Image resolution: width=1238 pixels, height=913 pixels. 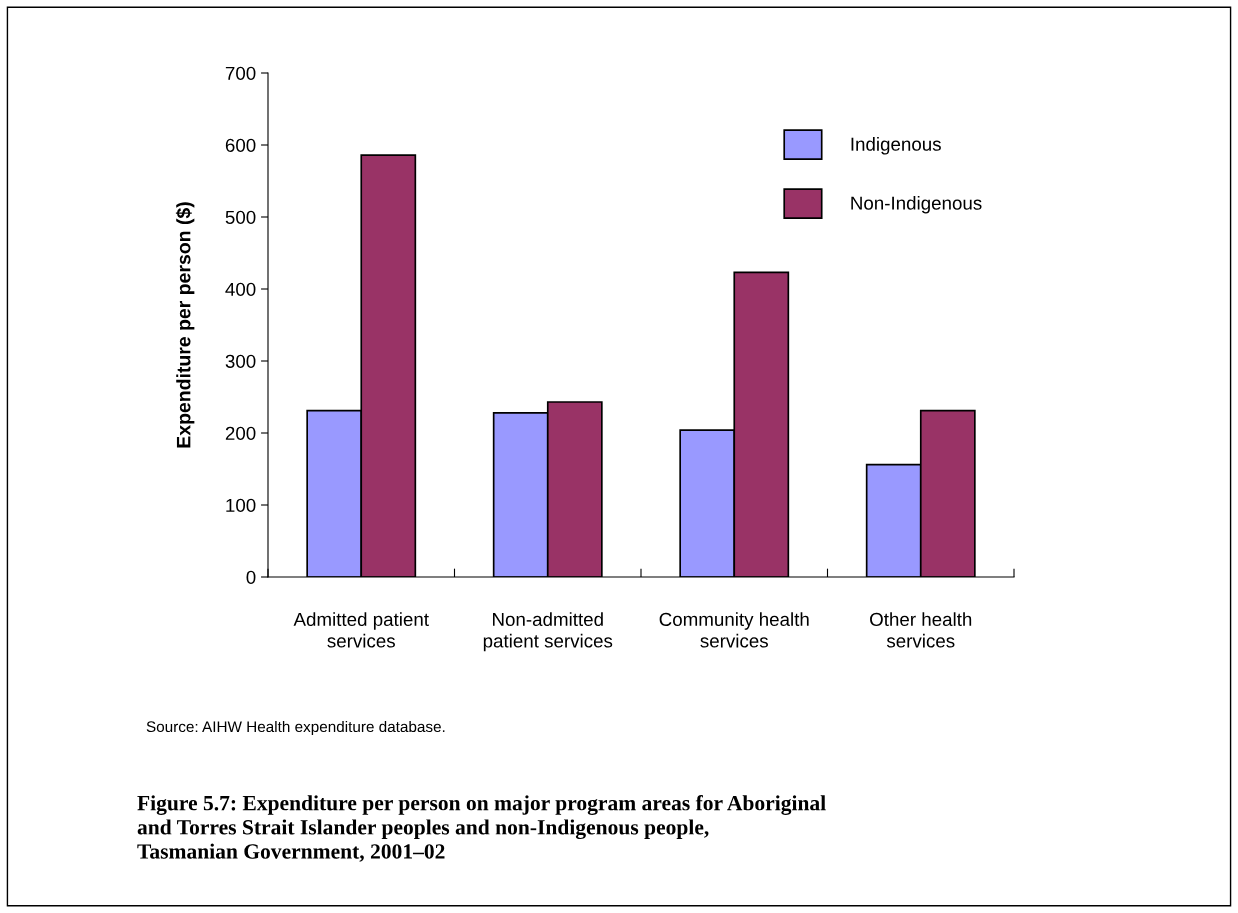 What do you see at coordinates (185, 325) in the screenshot?
I see `y-axis-title: Expenditure per person ($)` at bounding box center [185, 325].